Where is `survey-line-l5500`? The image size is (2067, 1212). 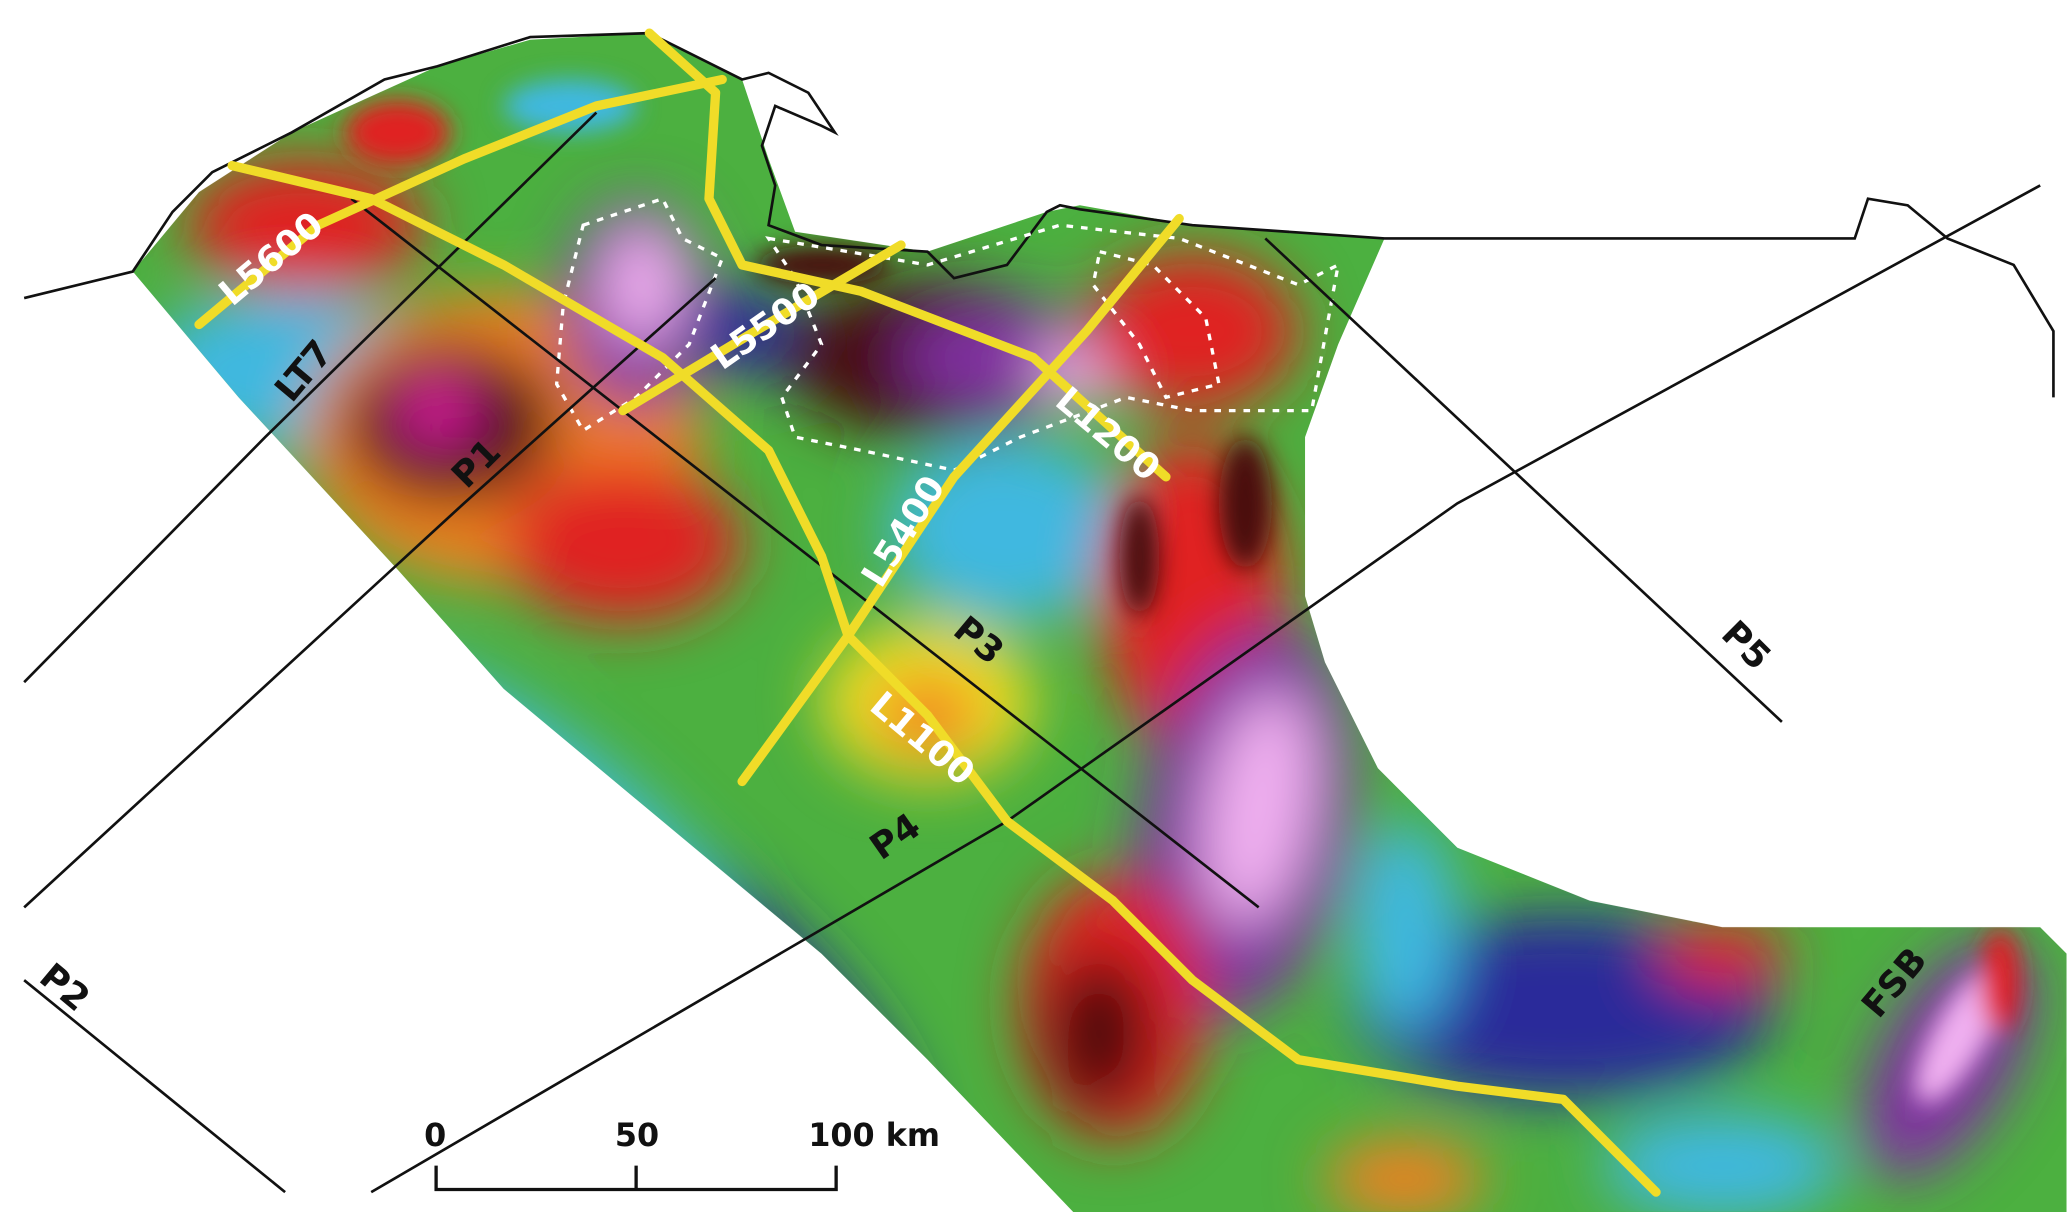
survey-line-l5500 is located at coordinates (762, 328).